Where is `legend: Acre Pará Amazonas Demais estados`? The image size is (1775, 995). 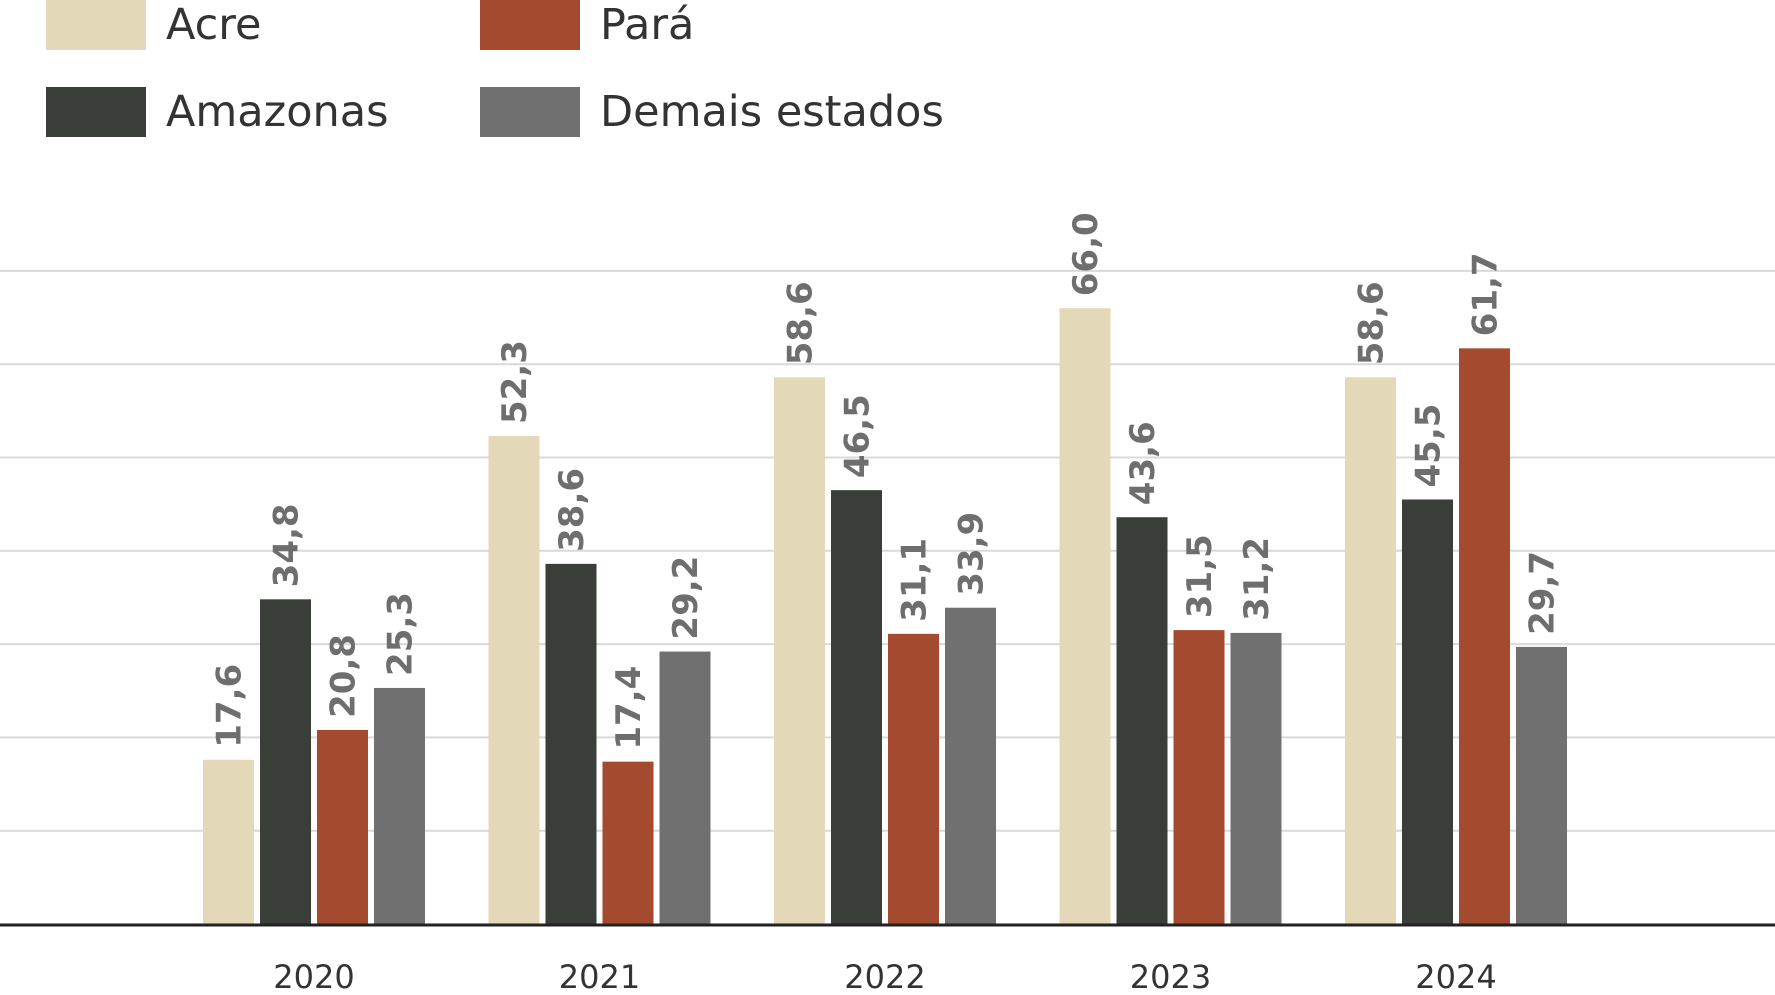 legend: Acre Pará Amazonas Demais estados is located at coordinates (500, 80).